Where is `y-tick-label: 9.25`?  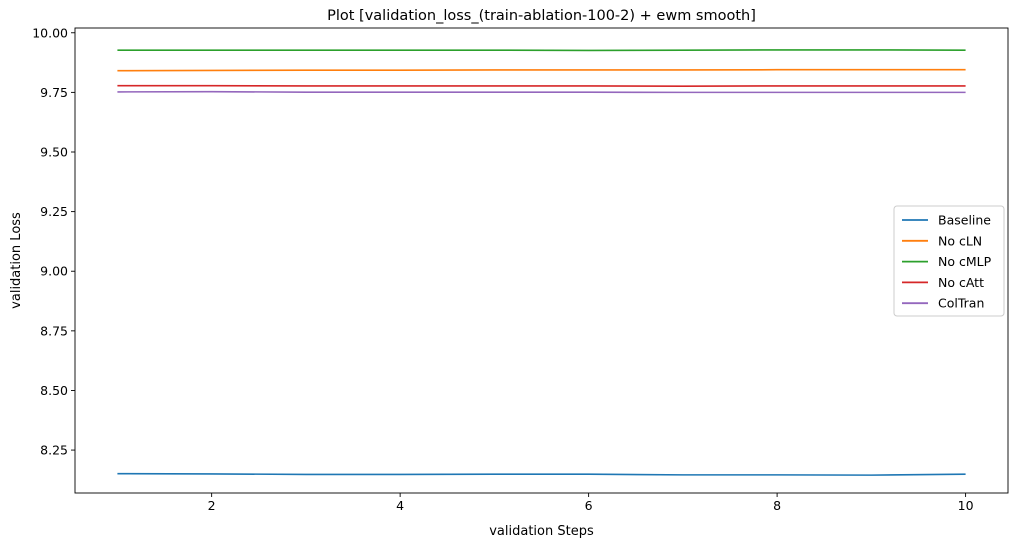 y-tick-label: 9.25 is located at coordinates (54, 211).